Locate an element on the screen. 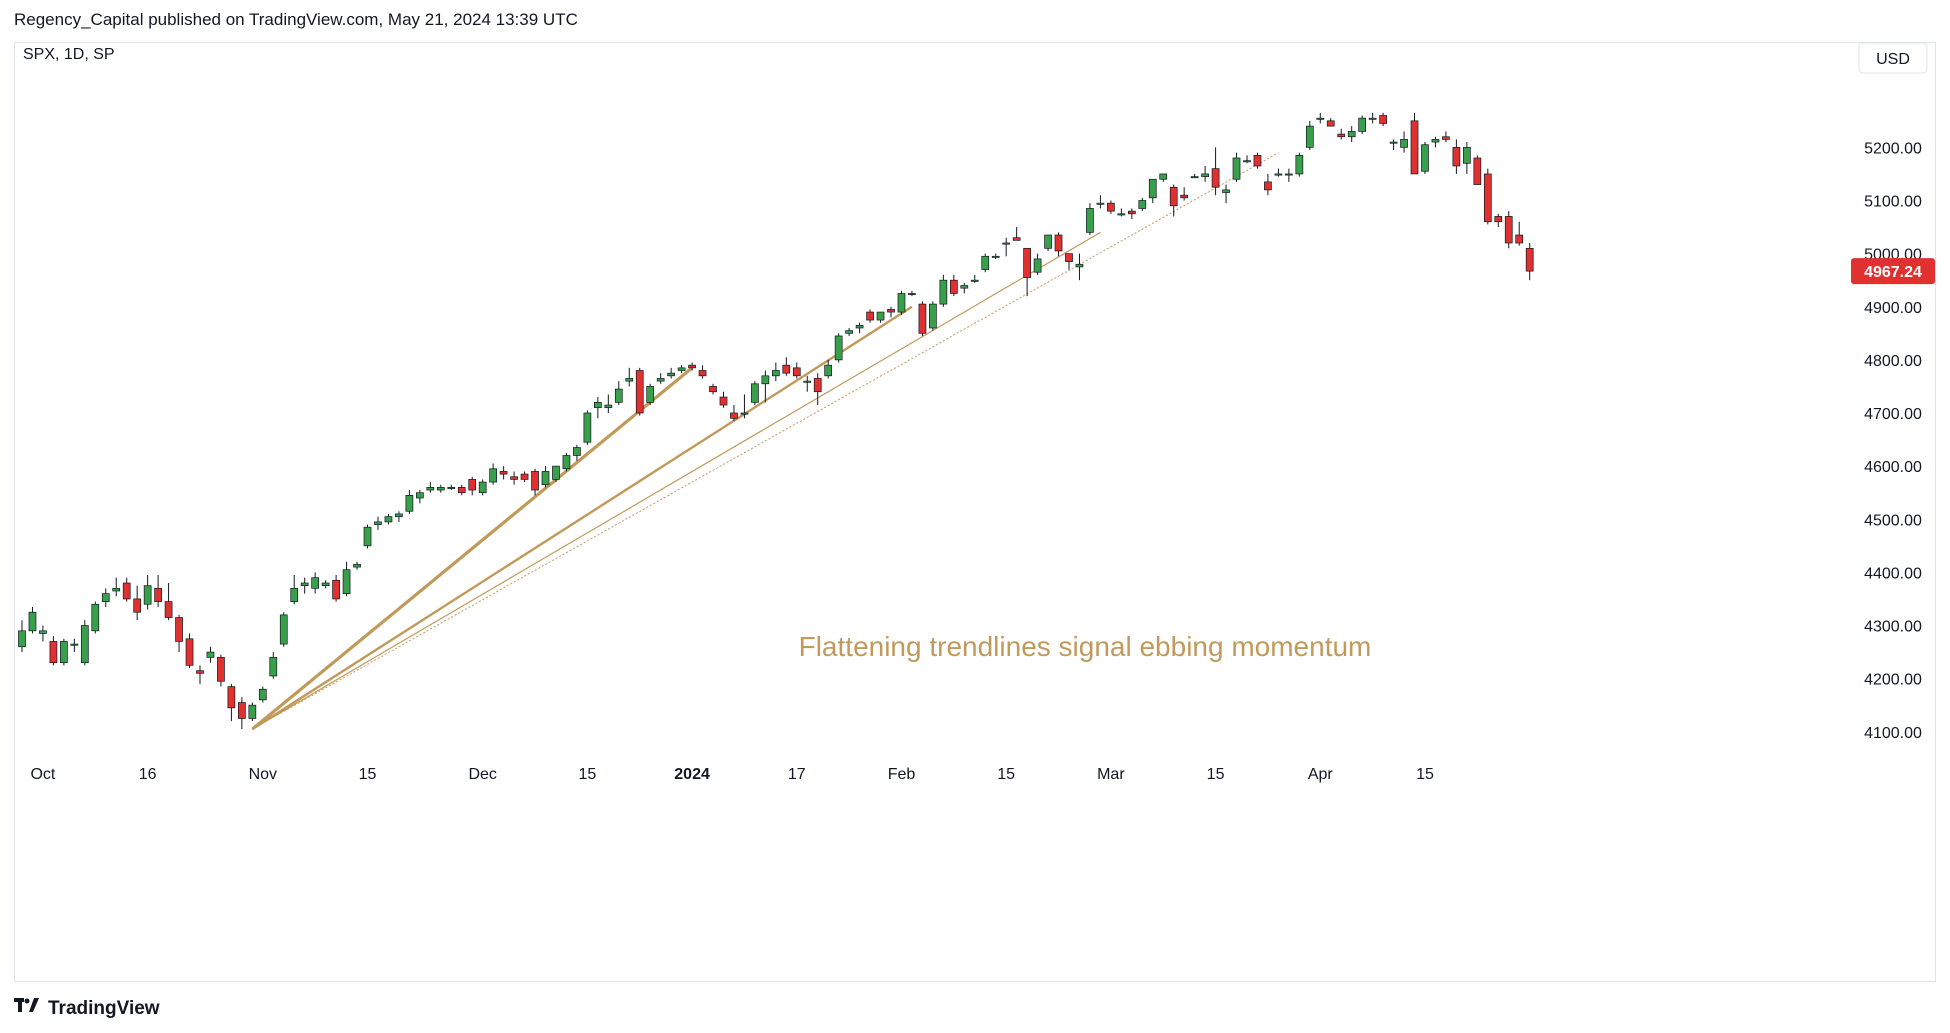 The height and width of the screenshot is (1033, 1950). time-tick-label: Oct is located at coordinates (42, 774).